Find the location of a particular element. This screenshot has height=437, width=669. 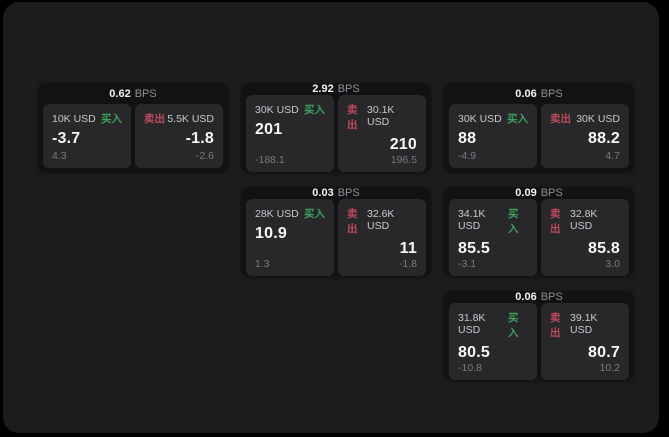

bps-value: 0.62 is located at coordinates (120, 93).